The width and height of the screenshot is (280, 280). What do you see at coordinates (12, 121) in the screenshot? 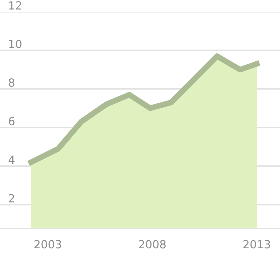
I see `y-tick-label: 6` at bounding box center [12, 121].